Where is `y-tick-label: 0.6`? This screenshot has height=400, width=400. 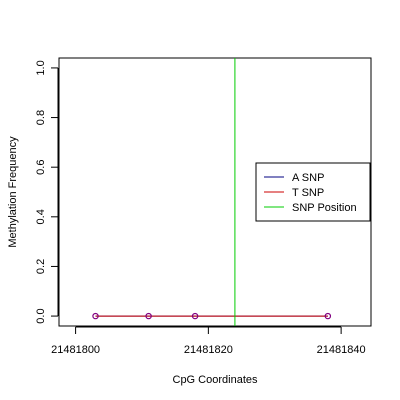
y-tick-label: 0.6 is located at coordinates (41, 167).